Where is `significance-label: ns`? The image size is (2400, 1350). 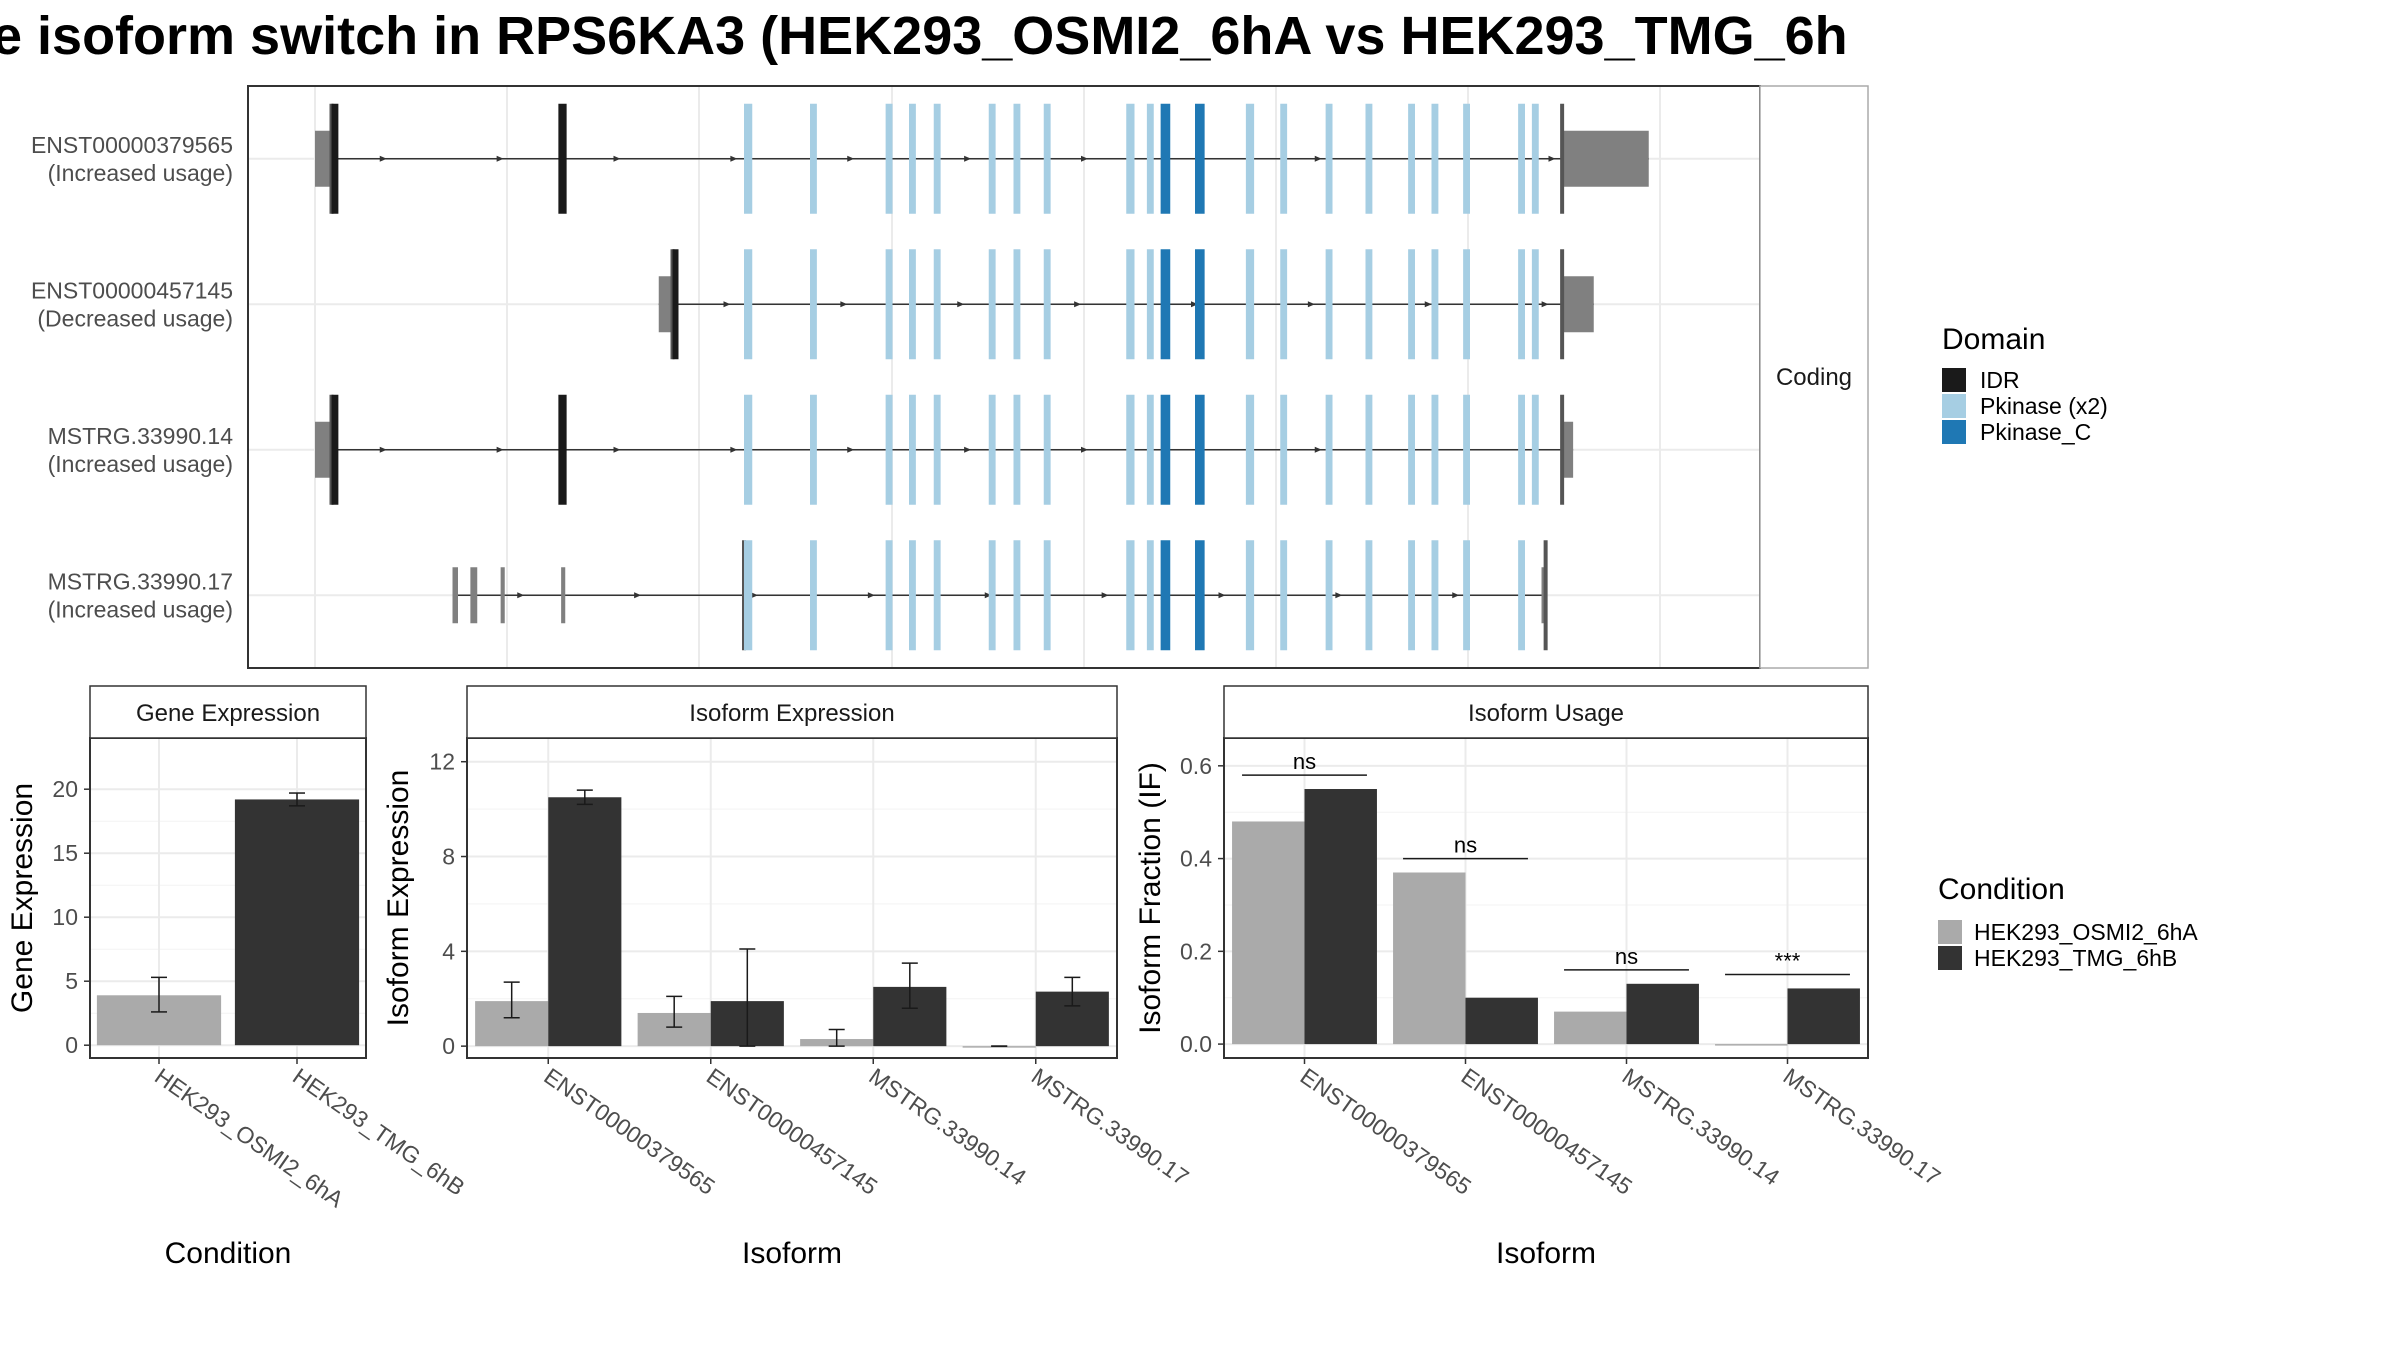 significance-label: ns is located at coordinates (1304, 761).